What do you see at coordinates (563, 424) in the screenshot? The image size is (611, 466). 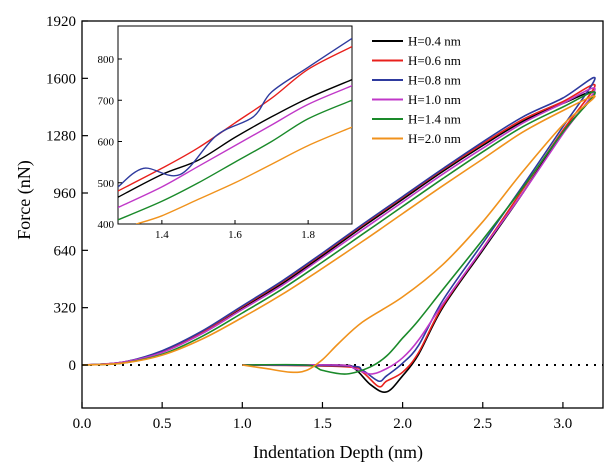 I see `x-tick-label: 3.0` at bounding box center [563, 424].